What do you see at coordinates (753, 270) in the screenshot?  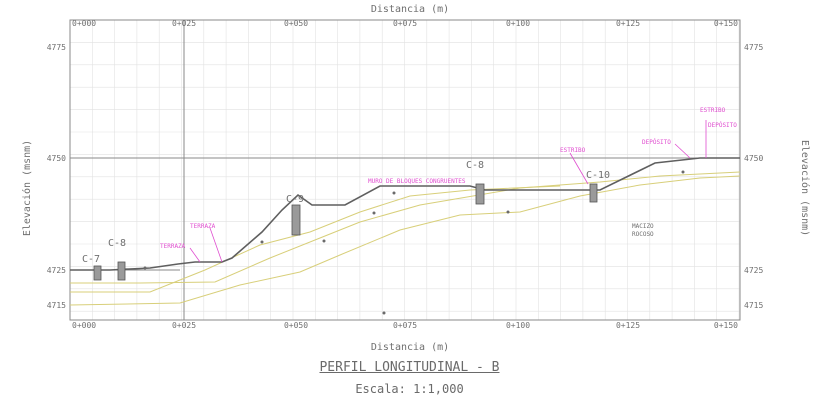 I see `right-tick-label: 4725` at bounding box center [753, 270].